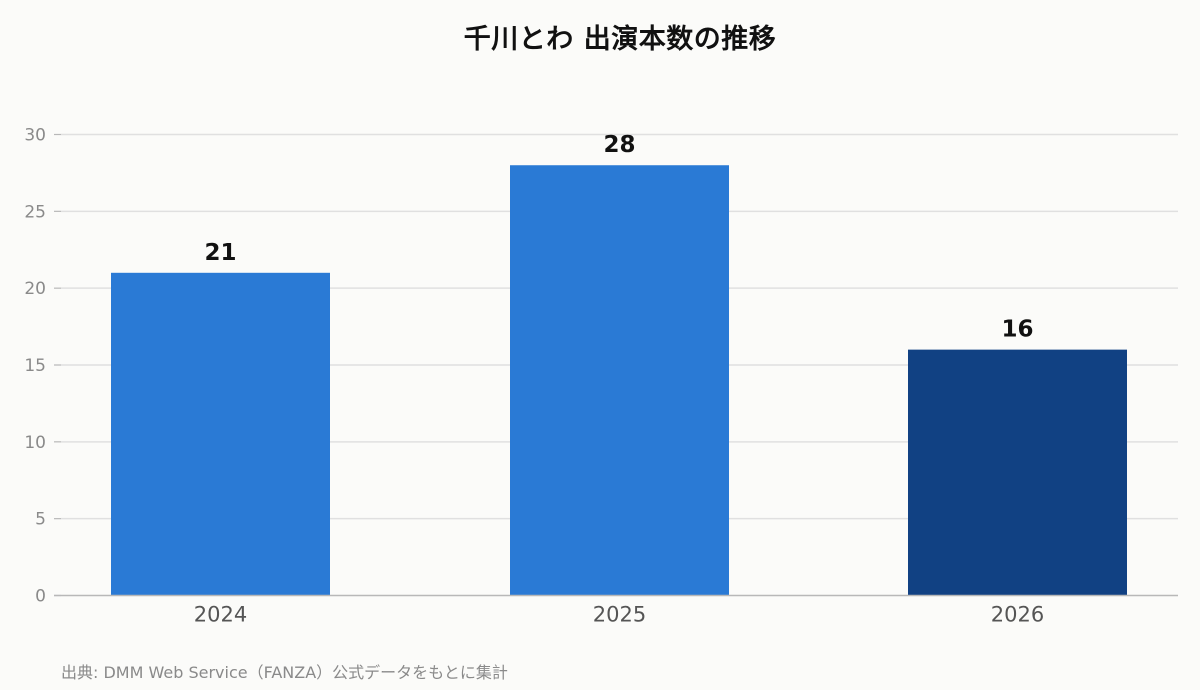  I want to click on y-tick-label: 20, so click(35, 289).